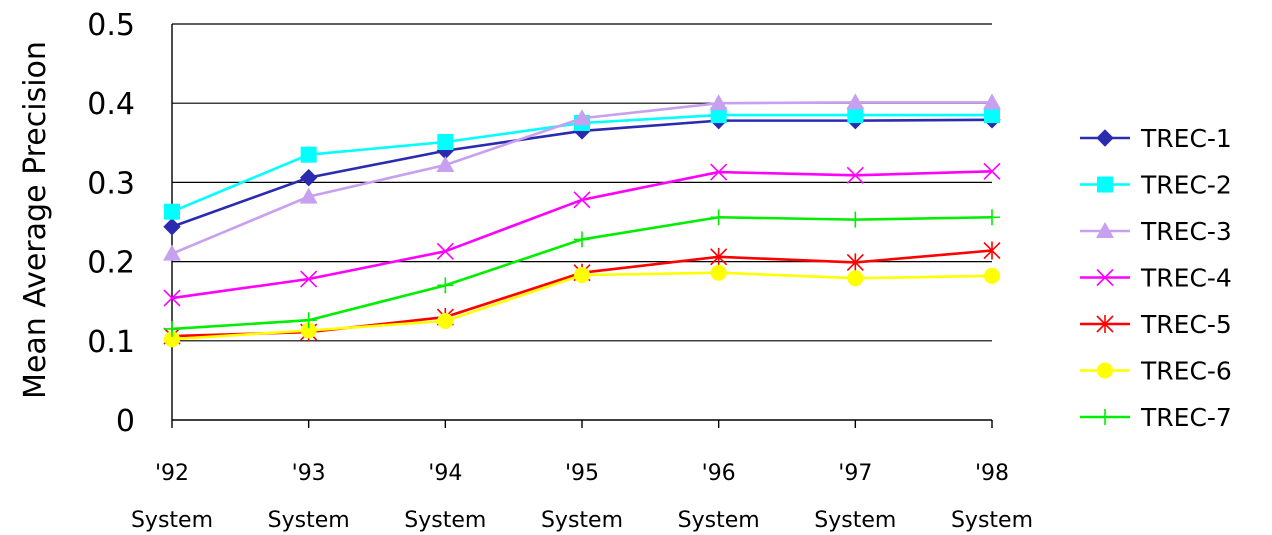 Image resolution: width=1272 pixels, height=535 pixels. I want to click on y-tick-label: 0.3, so click(111, 183).